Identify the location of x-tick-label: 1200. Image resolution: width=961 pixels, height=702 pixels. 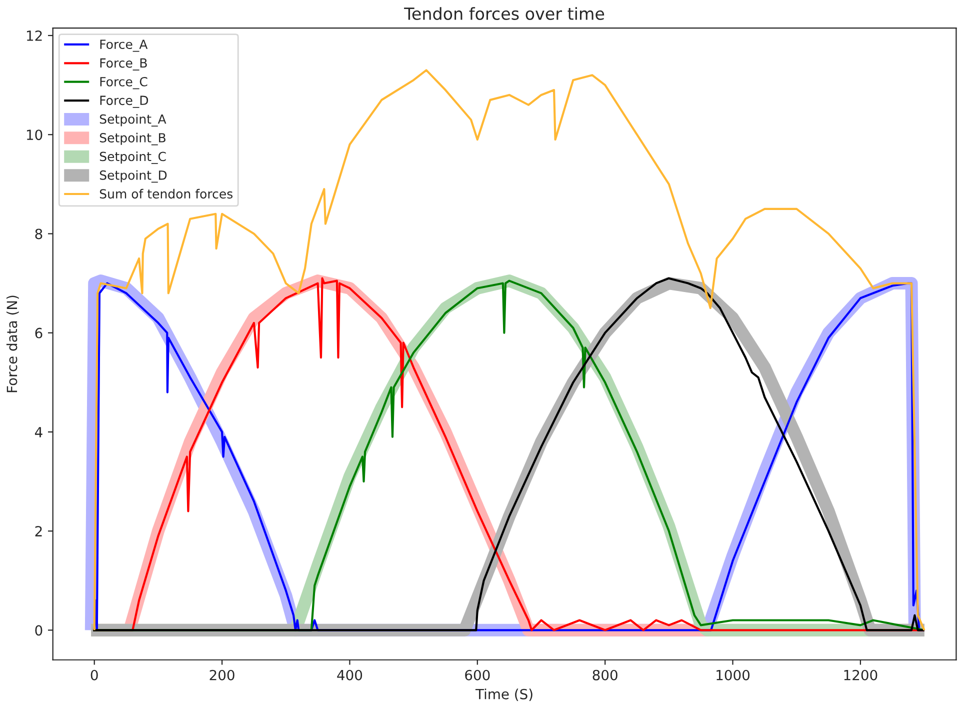
(861, 675).